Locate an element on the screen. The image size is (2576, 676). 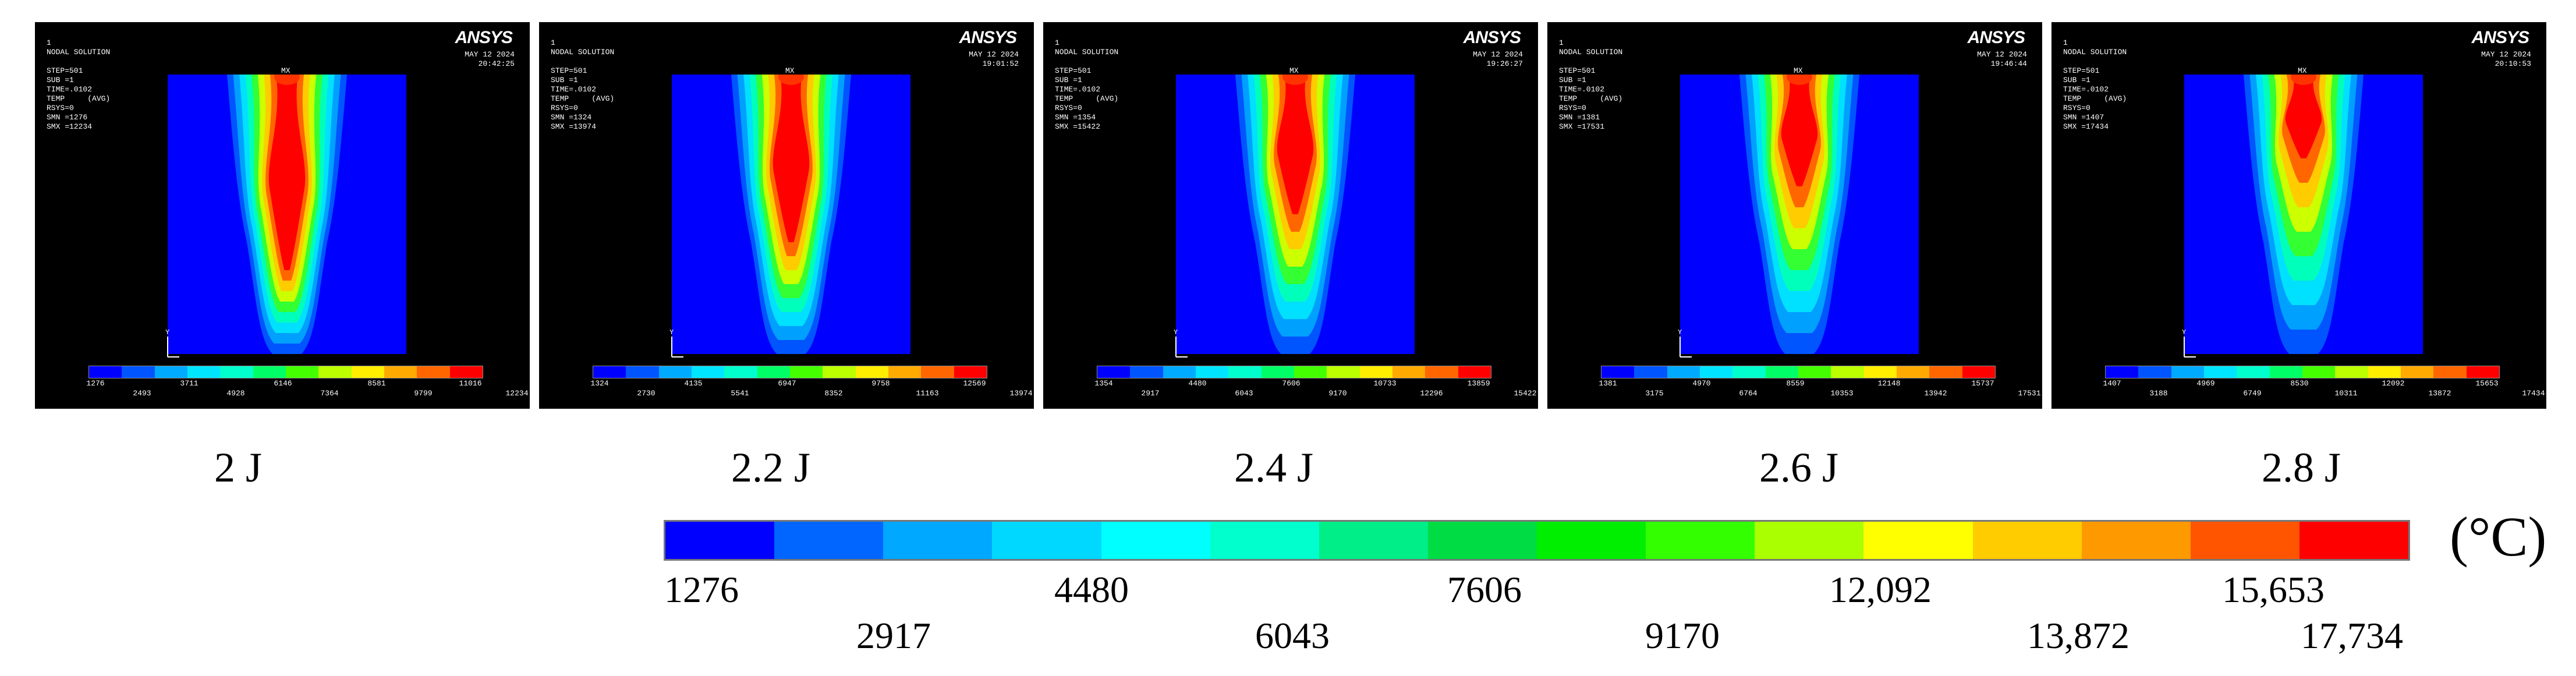
energy-label-2-8j: 2.8 J is located at coordinates (2301, 467).